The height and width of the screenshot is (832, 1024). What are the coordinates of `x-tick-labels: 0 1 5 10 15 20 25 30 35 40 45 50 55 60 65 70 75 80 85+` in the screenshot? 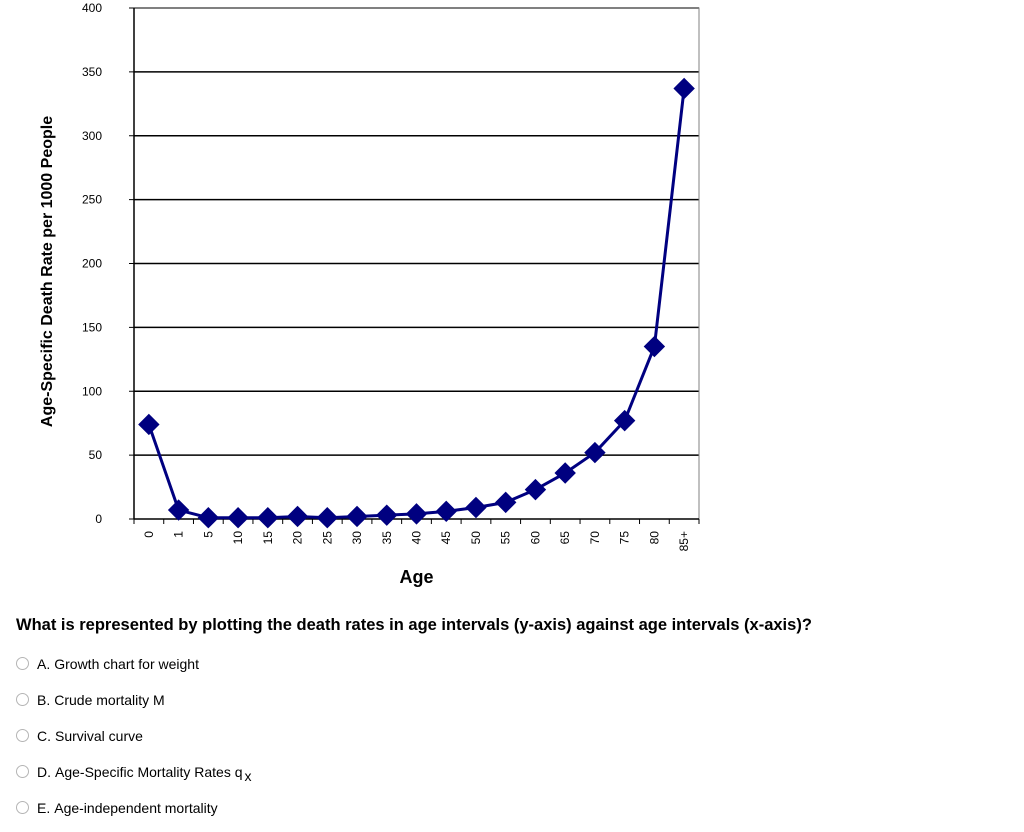 It's located at (416, 541).